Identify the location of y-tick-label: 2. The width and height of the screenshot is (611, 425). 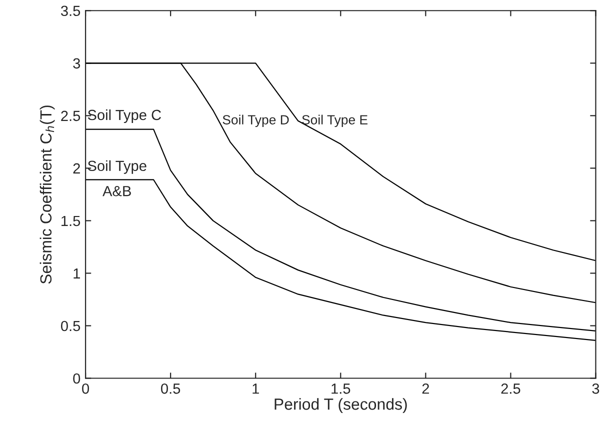
(76, 168).